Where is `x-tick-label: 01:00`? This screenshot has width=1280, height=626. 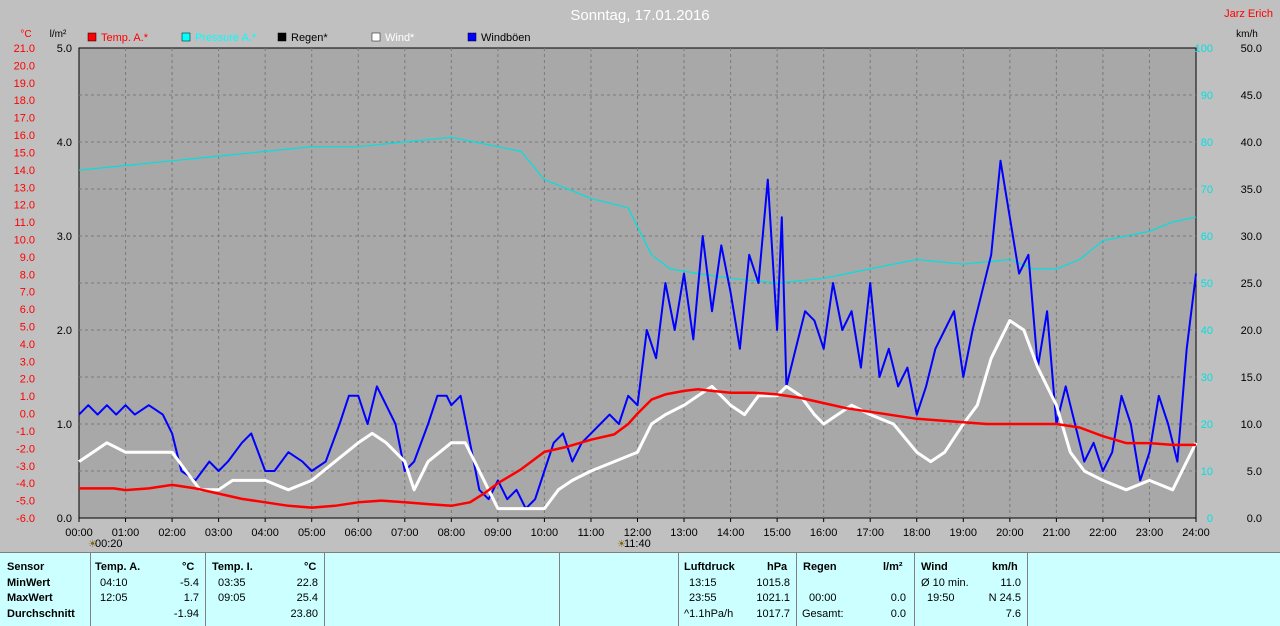 x-tick-label: 01:00 is located at coordinates (126, 533).